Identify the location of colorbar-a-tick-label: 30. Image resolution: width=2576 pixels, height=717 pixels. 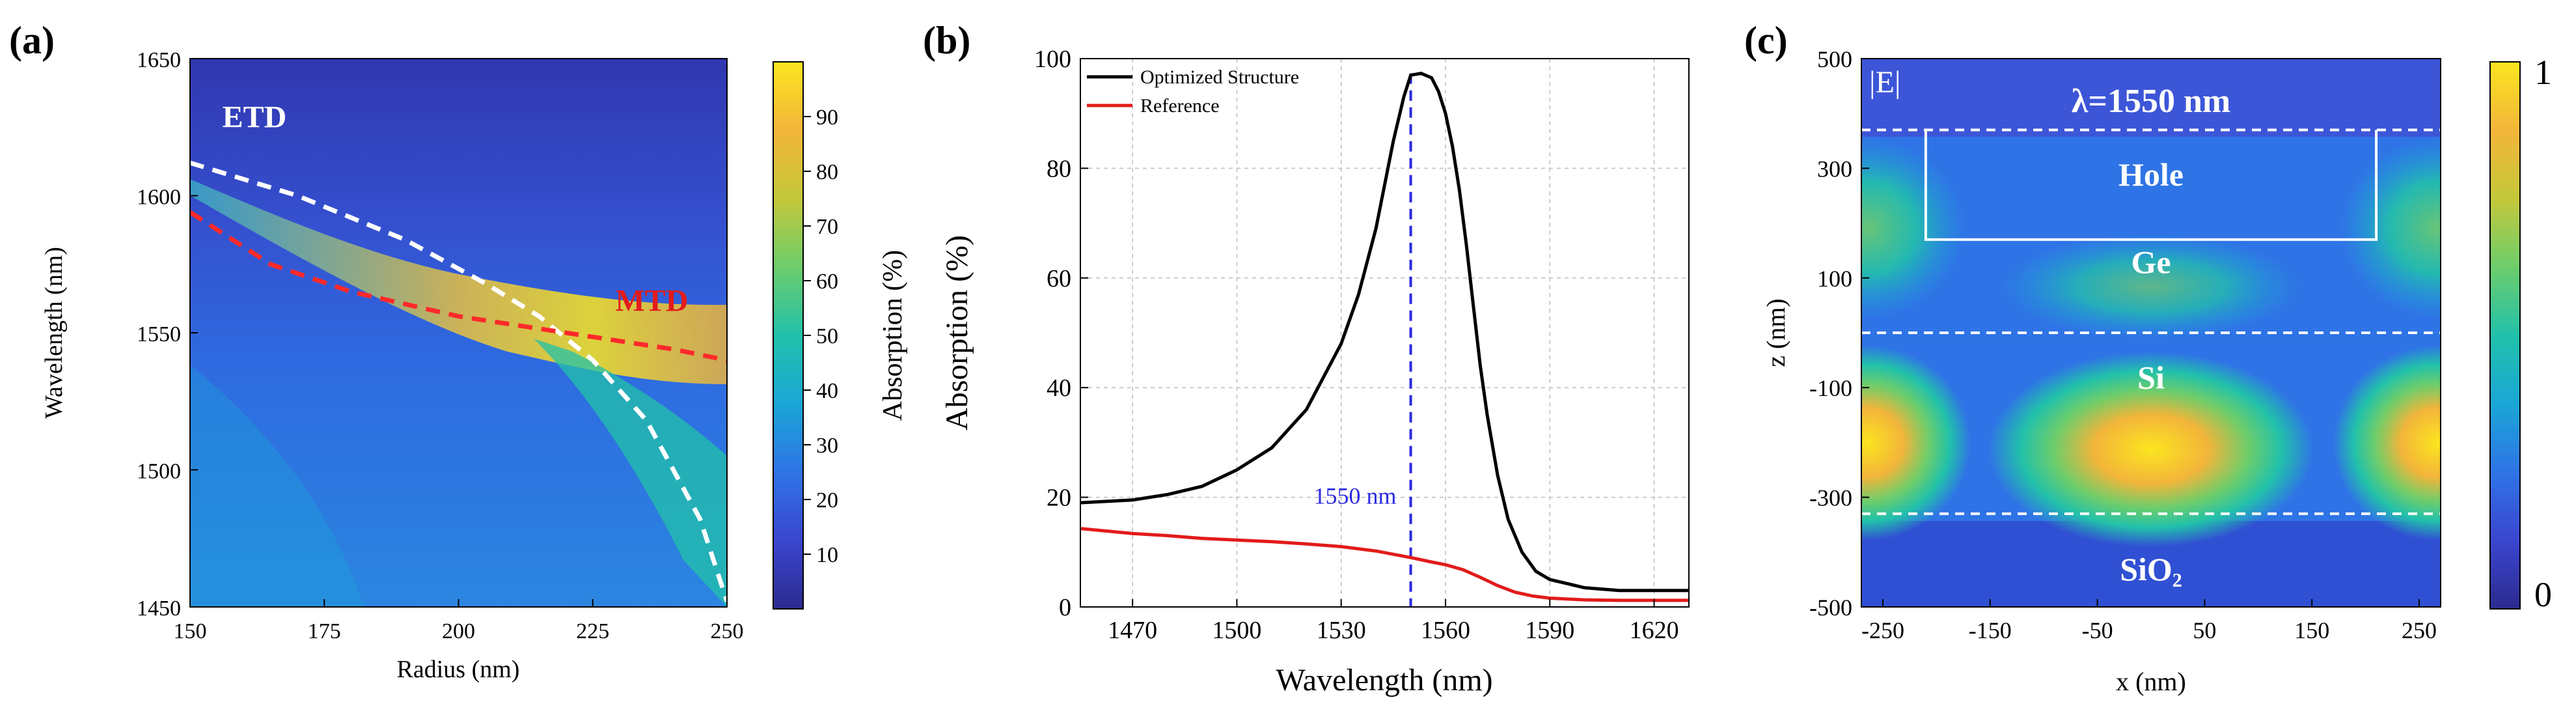
(827, 446).